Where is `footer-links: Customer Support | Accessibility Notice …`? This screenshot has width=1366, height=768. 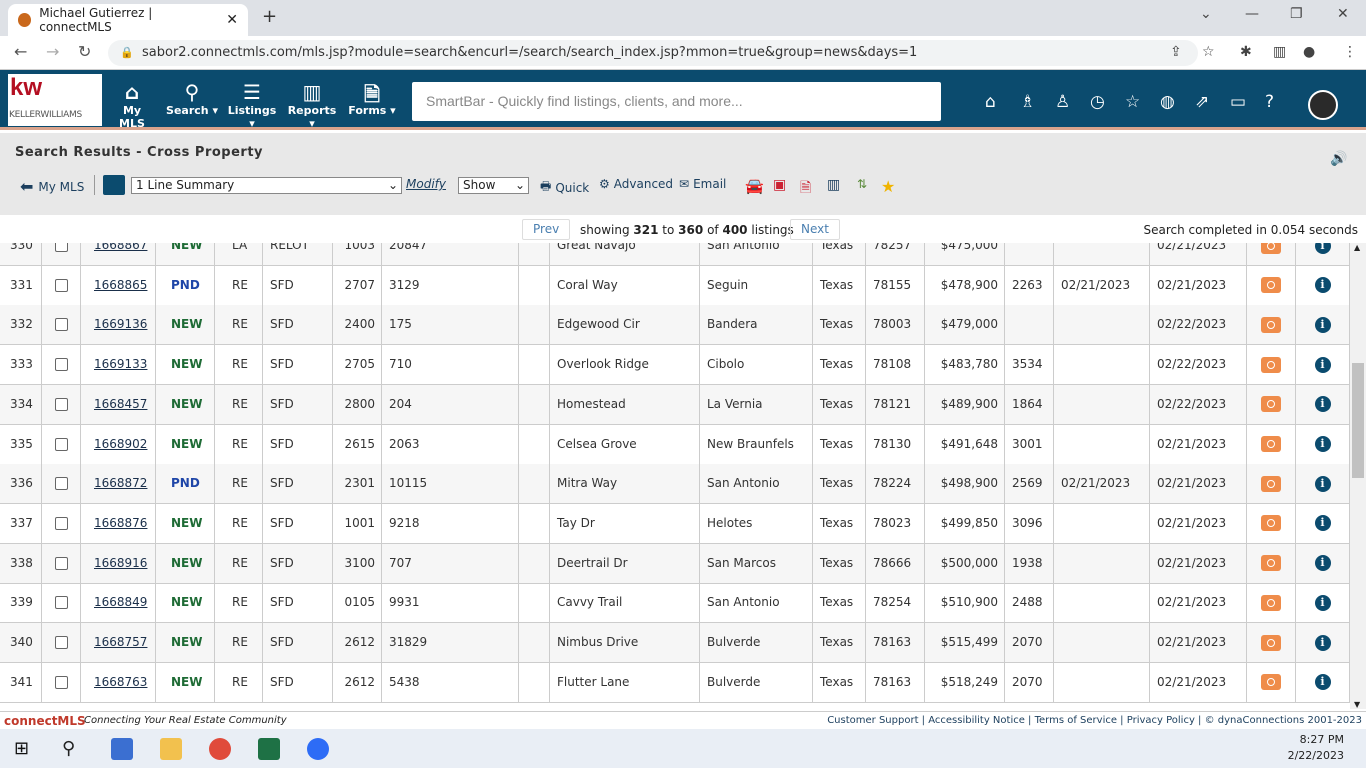
footer-links: Customer Support | Accessibility Notice … is located at coordinates (1094, 720).